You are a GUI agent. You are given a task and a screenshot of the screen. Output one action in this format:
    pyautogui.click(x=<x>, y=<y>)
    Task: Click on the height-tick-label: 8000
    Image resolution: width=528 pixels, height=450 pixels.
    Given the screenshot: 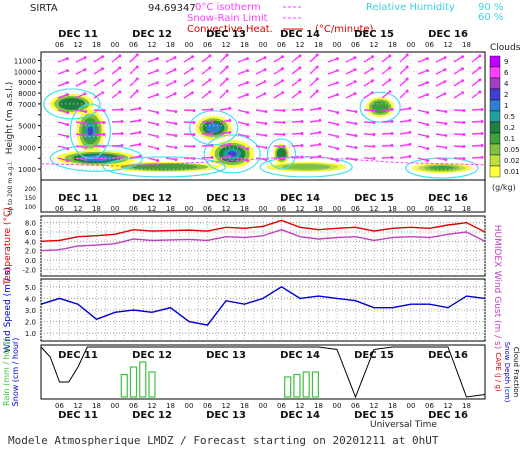 What is the action you would take?
    pyautogui.click(x=27, y=94)
    